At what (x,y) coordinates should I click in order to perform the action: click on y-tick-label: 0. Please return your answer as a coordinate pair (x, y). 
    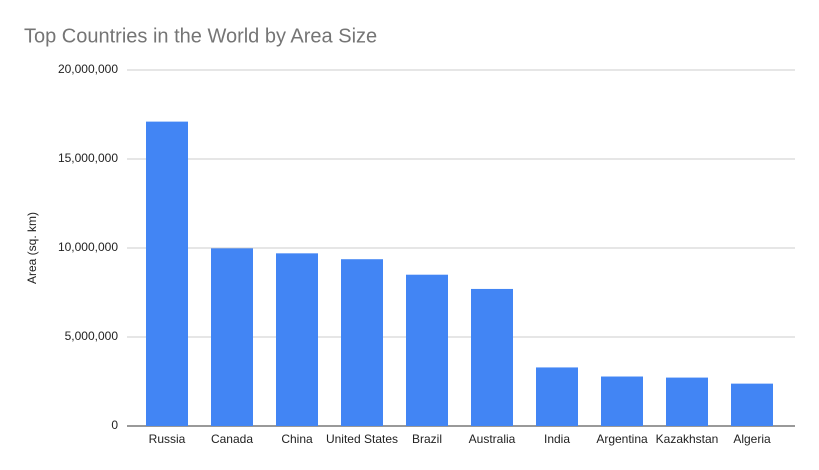
    Looking at the image, I should click on (114, 425).